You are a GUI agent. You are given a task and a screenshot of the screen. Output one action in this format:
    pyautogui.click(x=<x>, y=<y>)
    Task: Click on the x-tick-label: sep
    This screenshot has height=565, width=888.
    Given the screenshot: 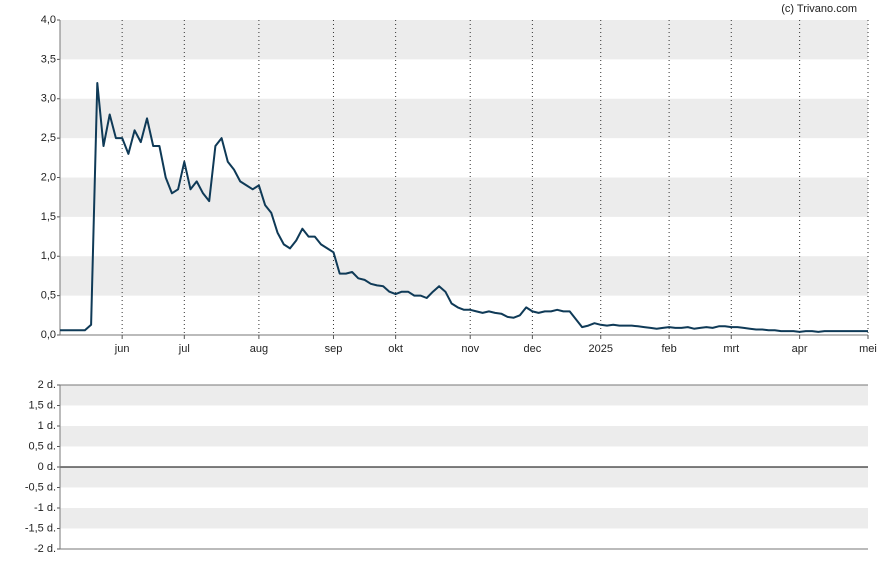 What is the action you would take?
    pyautogui.click(x=334, y=349)
    